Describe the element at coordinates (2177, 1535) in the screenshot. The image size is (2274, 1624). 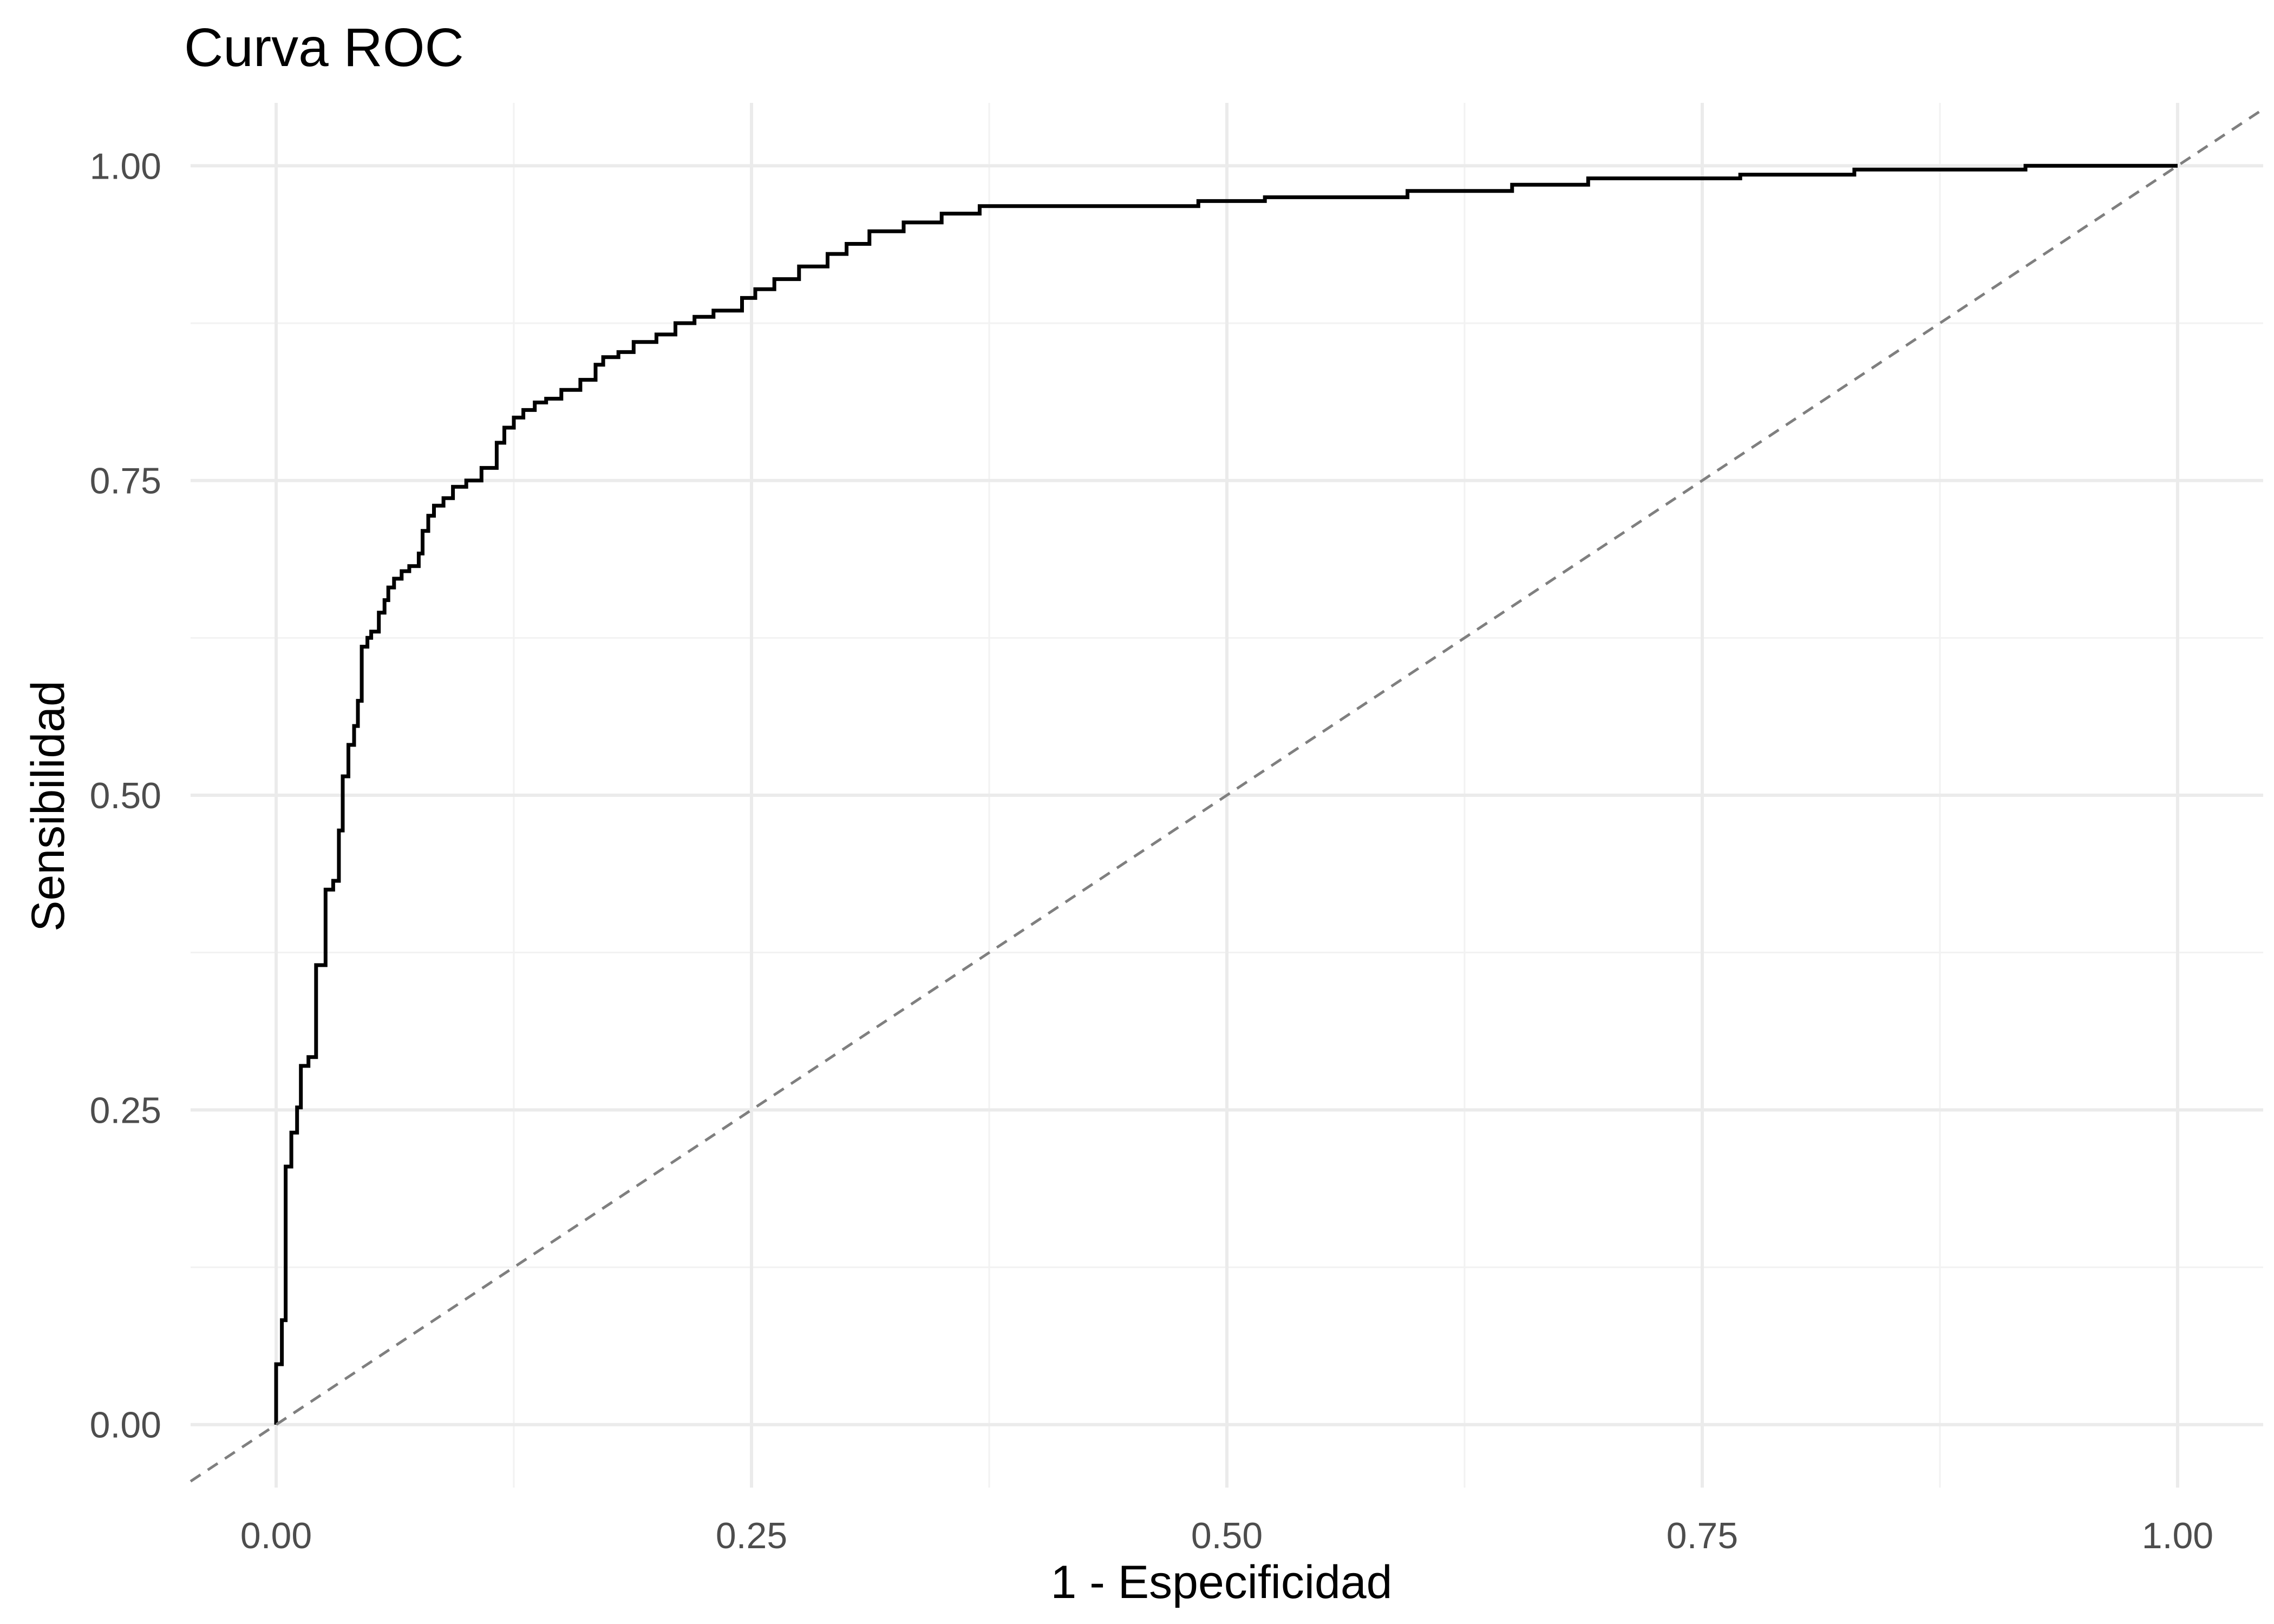
I see `x-tick-label: 1.00` at that location.